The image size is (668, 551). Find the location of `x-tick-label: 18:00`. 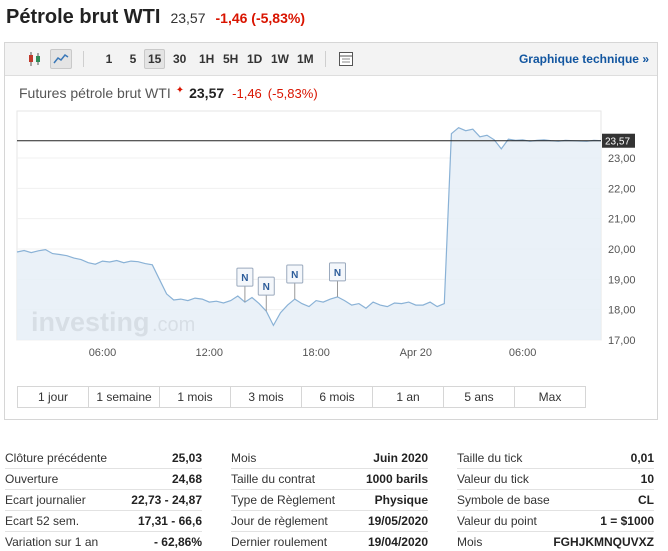

x-tick-label: 18:00 is located at coordinates (316, 353).